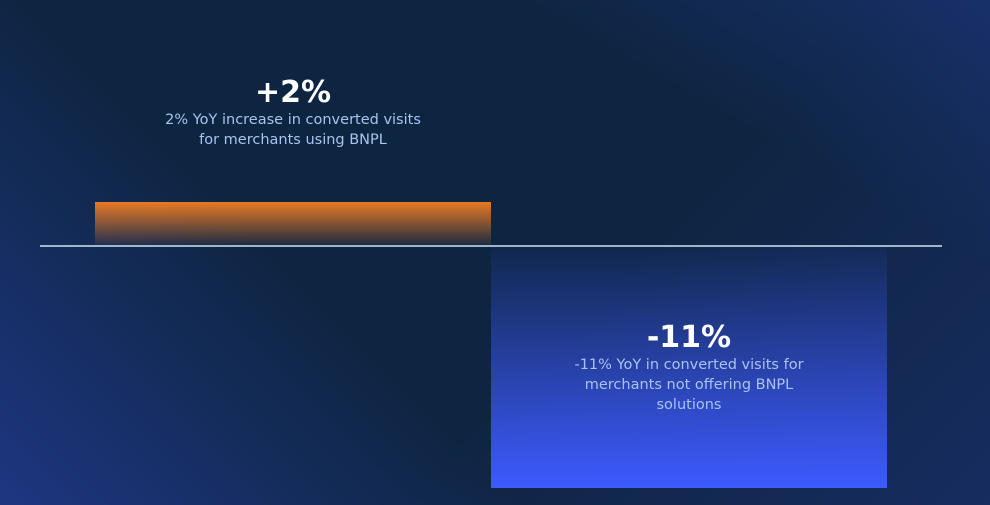 This screenshot has width=990, height=505. Describe the element at coordinates (689, 337) in the screenshot. I see `data-label-negative: -11%` at that location.